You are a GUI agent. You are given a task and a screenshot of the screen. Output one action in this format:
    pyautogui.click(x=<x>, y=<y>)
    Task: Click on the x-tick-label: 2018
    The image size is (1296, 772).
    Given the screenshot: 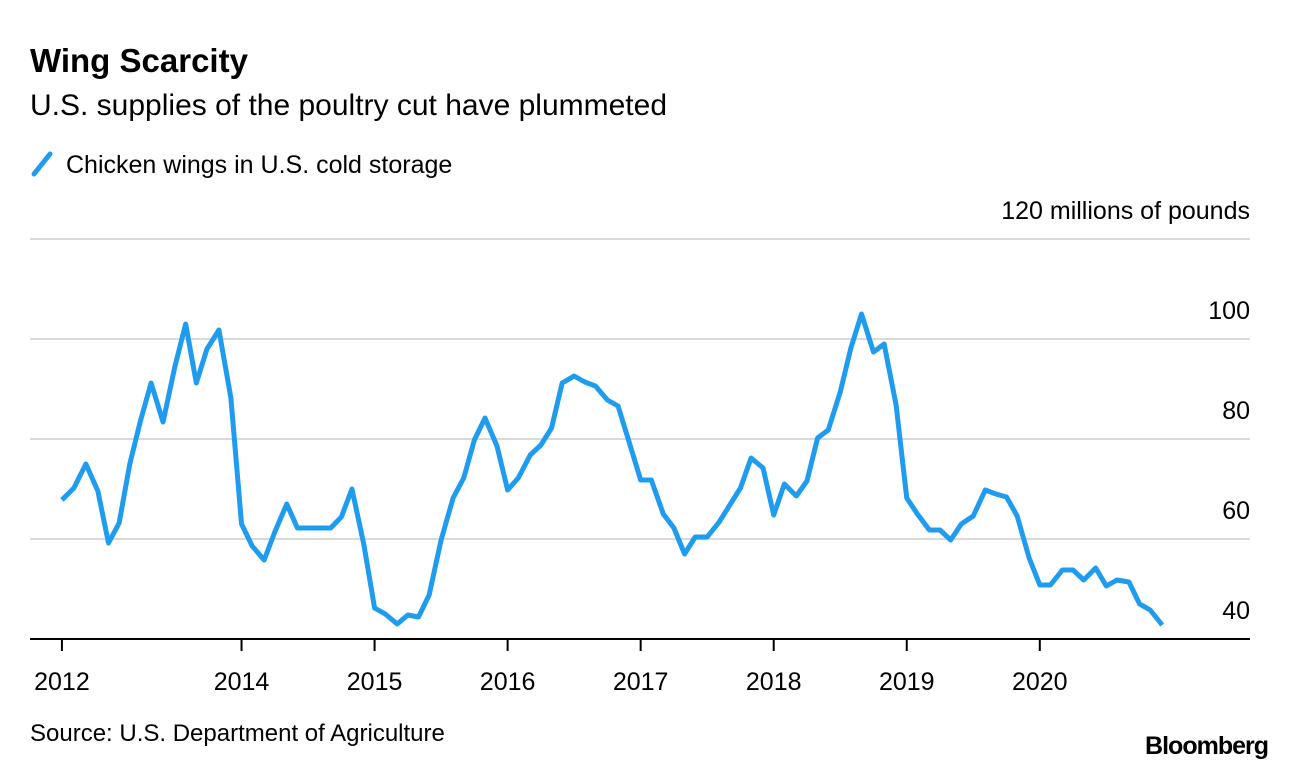 What is the action you would take?
    pyautogui.click(x=774, y=682)
    